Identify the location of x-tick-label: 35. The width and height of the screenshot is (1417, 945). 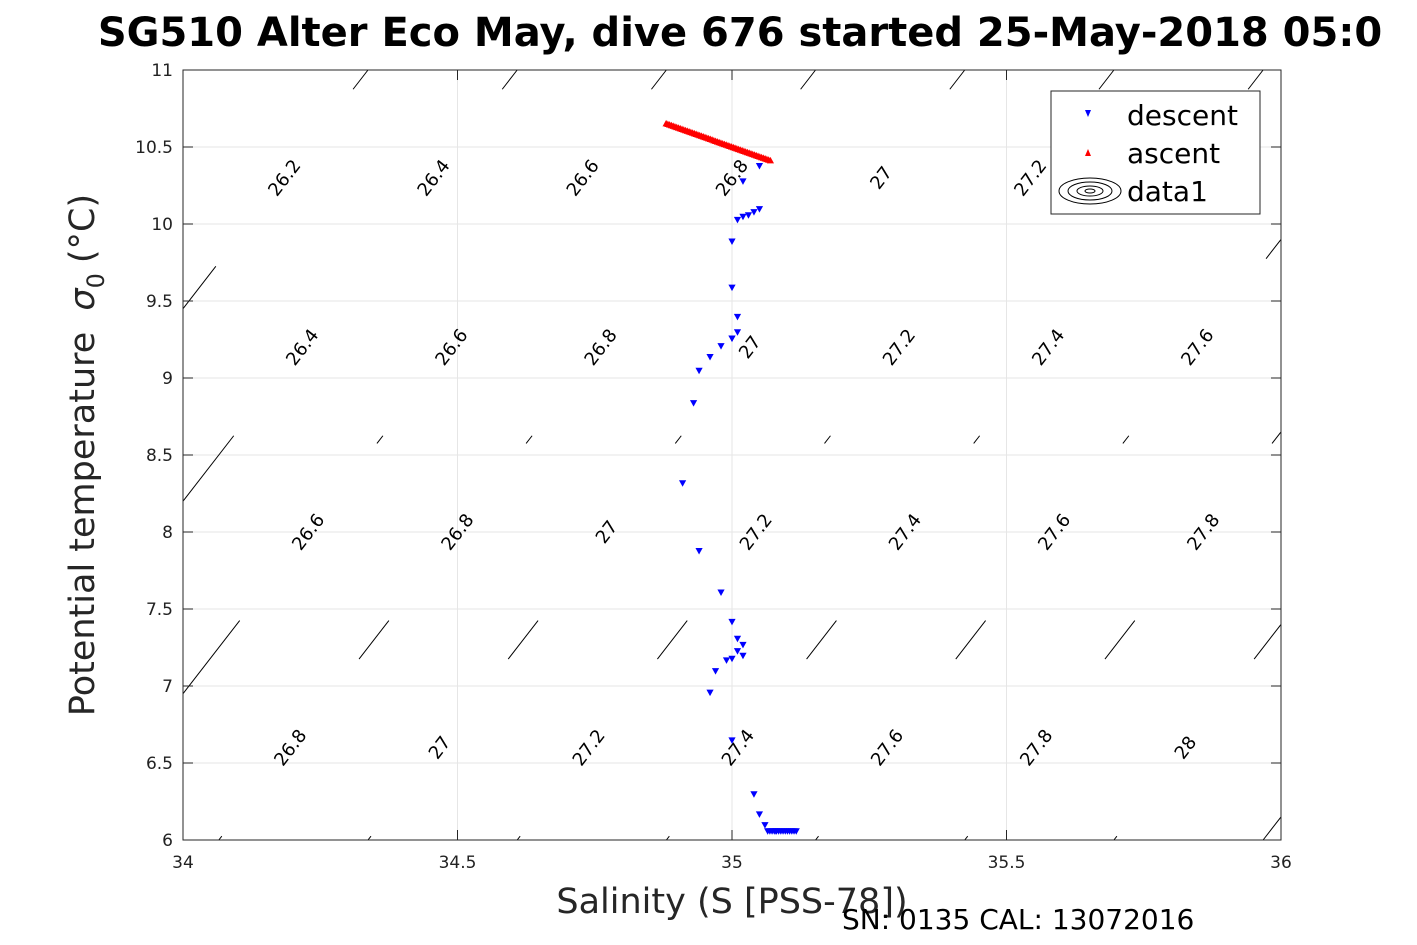
(732, 863).